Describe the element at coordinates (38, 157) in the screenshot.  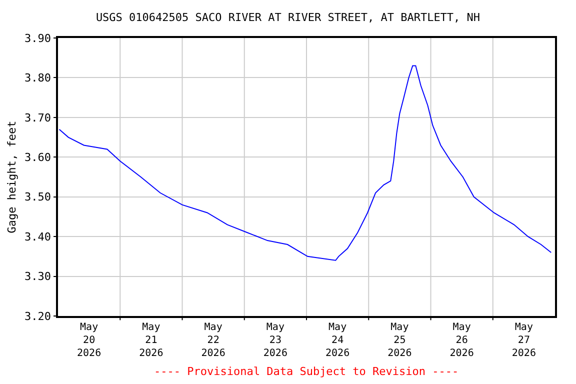
I see `y-tick-label: 3.60` at that location.